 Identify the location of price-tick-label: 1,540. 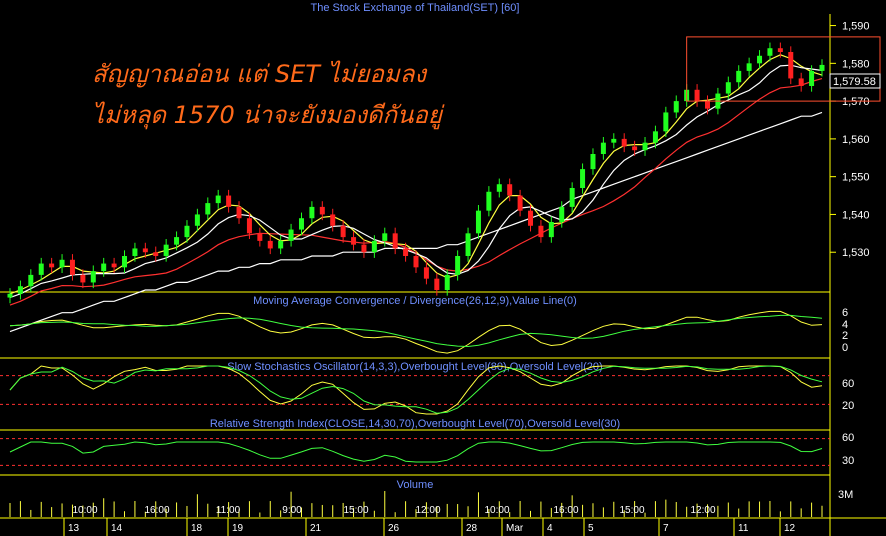
(856, 215).